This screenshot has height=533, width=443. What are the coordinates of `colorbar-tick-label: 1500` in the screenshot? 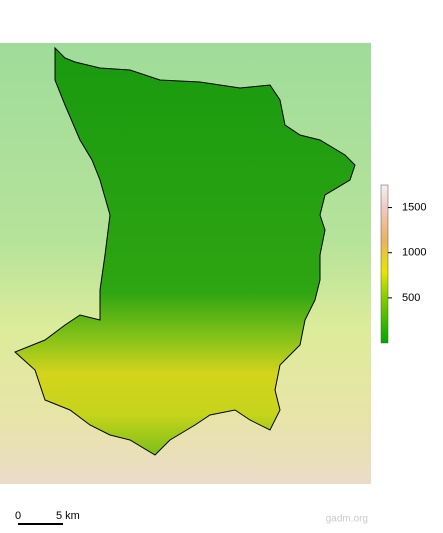 It's located at (414, 207).